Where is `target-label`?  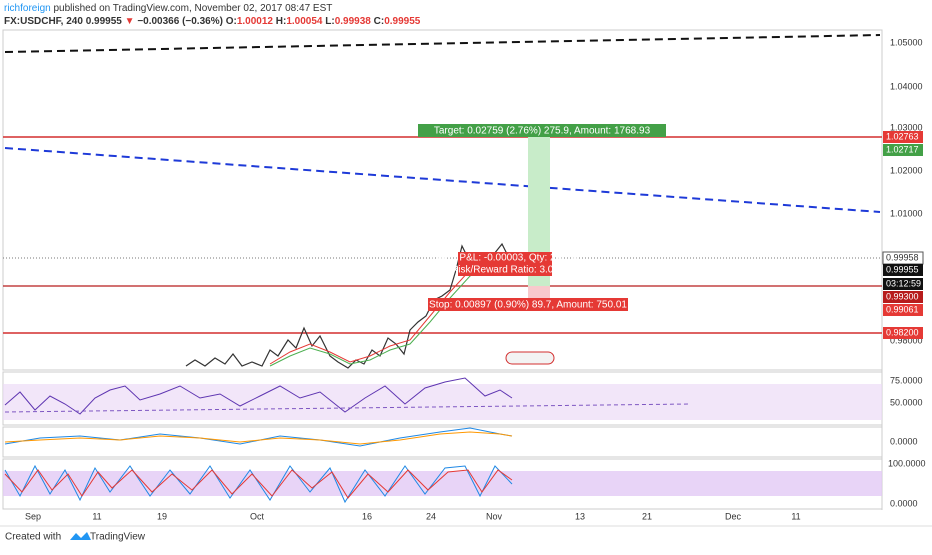
target-label is located at coordinates (542, 130).